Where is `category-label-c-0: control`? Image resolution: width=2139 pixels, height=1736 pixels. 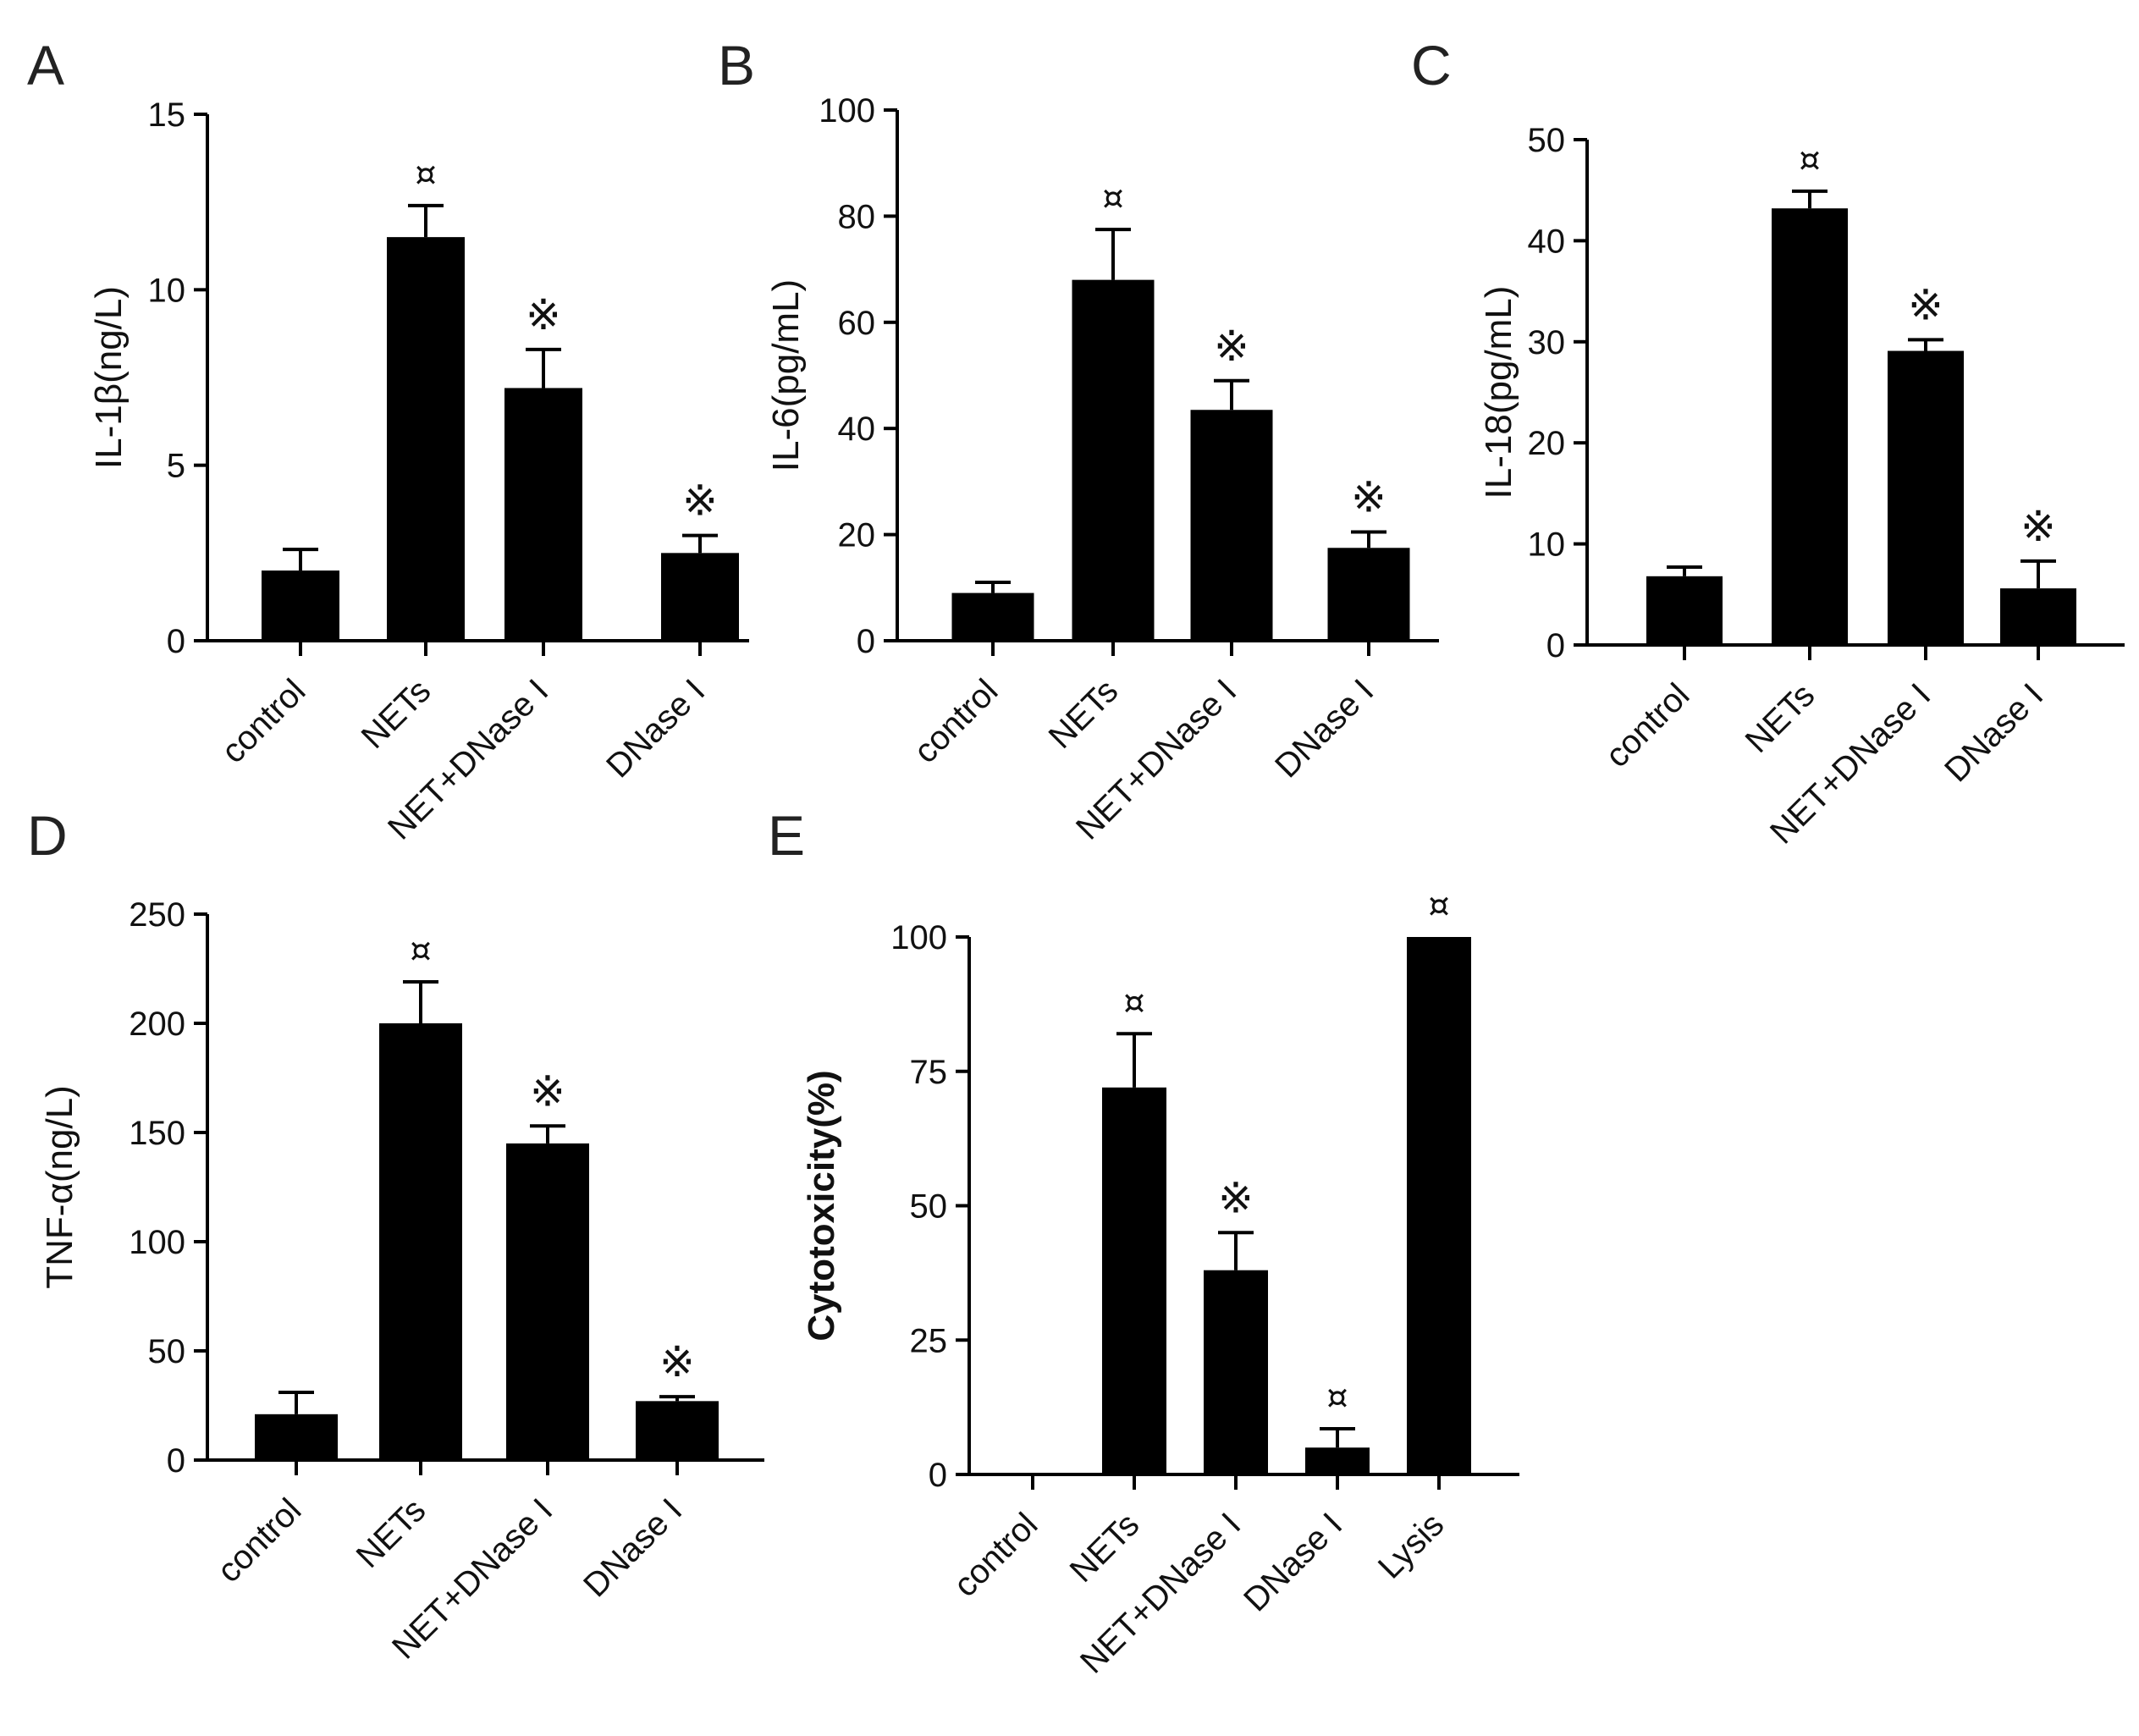
category-label-c-0: control is located at coordinates (1647, 725).